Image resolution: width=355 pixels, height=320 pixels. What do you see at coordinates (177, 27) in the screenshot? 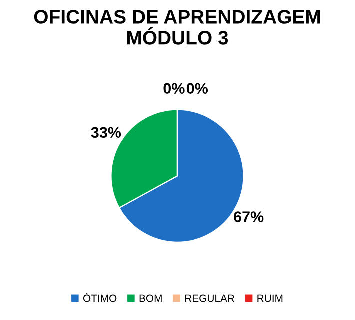
I see `chart-title: OFICINAS DE APRENDIZAGEM MÓDULO 3` at bounding box center [177, 27].